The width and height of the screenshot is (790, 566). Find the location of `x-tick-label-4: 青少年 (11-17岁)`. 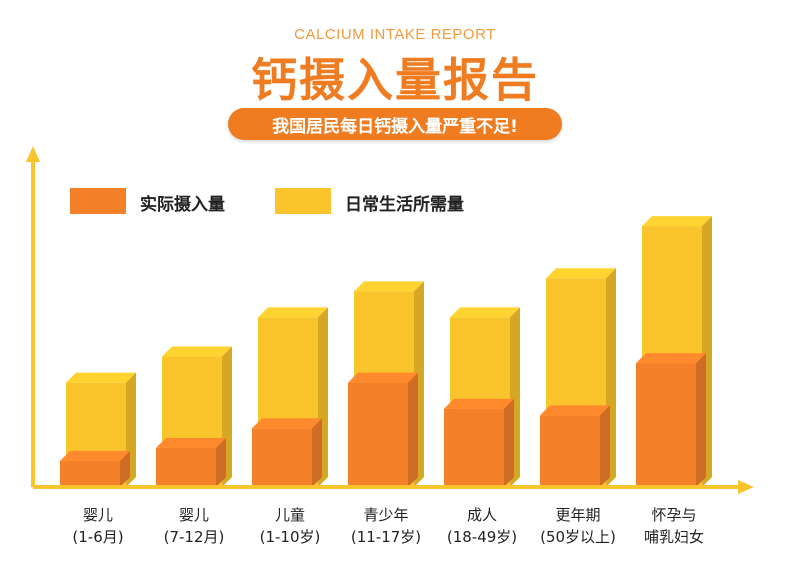

x-tick-label-4: 青少年 (11-17岁) is located at coordinates (386, 526).